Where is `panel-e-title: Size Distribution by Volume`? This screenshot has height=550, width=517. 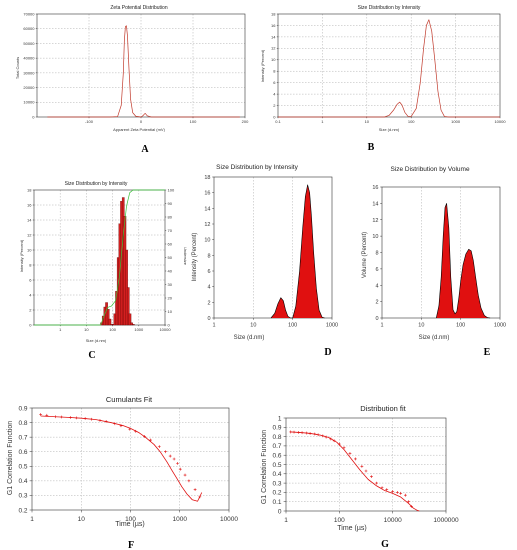 panel-e-title: Size Distribution by Volume is located at coordinates (430, 169).